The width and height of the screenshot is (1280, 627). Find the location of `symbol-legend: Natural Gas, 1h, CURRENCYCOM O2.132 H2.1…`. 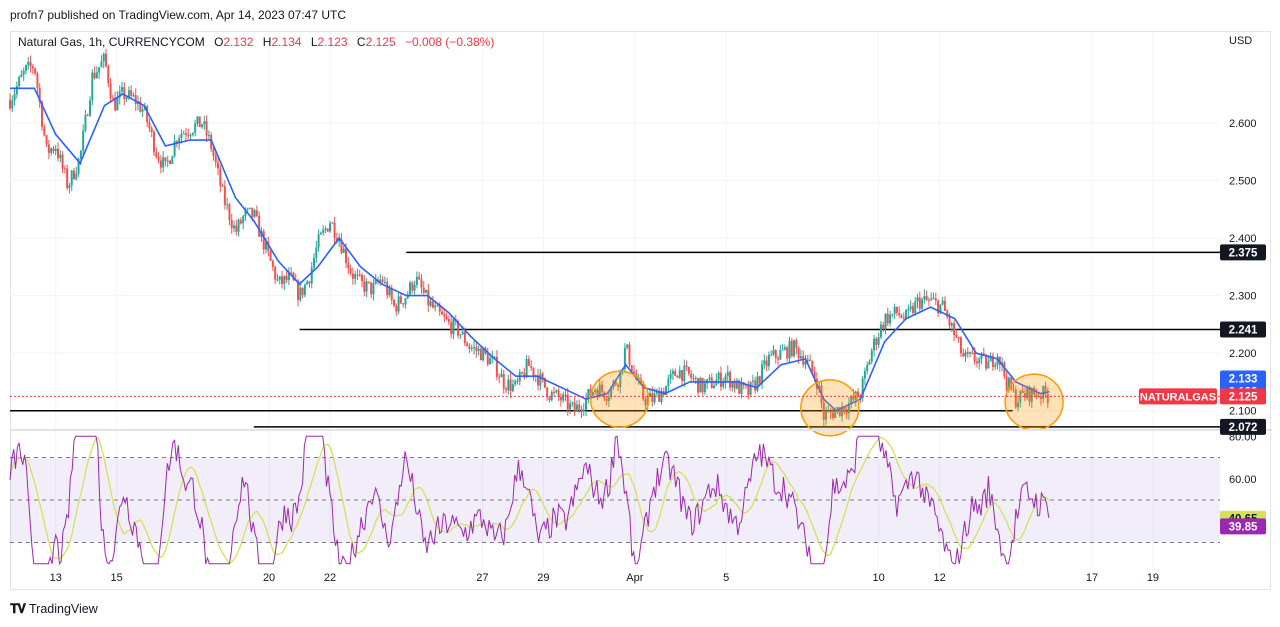

symbol-legend: Natural Gas, 1h, CURRENCYCOM O2.132 H2.1… is located at coordinates (256, 42).